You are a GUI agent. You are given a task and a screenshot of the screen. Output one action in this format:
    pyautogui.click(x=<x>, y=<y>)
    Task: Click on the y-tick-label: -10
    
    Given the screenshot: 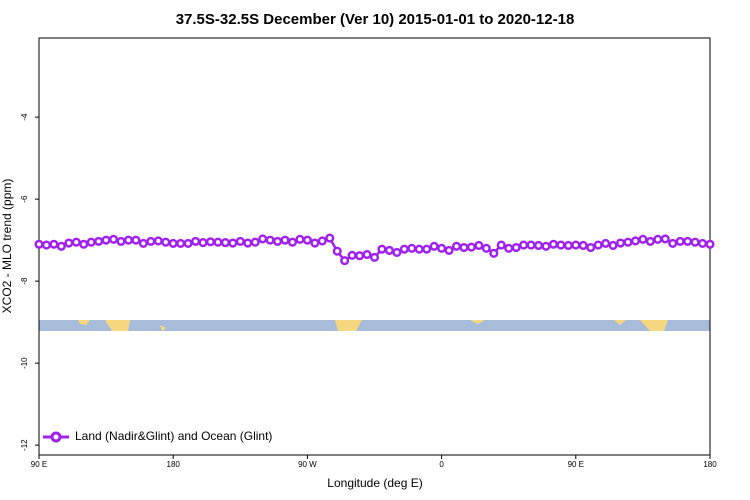 What is the action you would take?
    pyautogui.click(x=24, y=363)
    